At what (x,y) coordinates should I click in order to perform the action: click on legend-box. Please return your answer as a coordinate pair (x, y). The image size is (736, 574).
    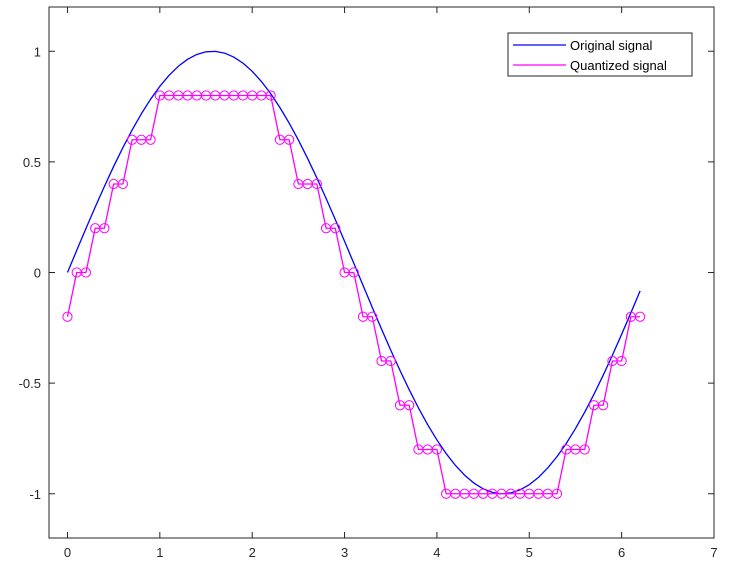
    Looking at the image, I should click on (600, 54).